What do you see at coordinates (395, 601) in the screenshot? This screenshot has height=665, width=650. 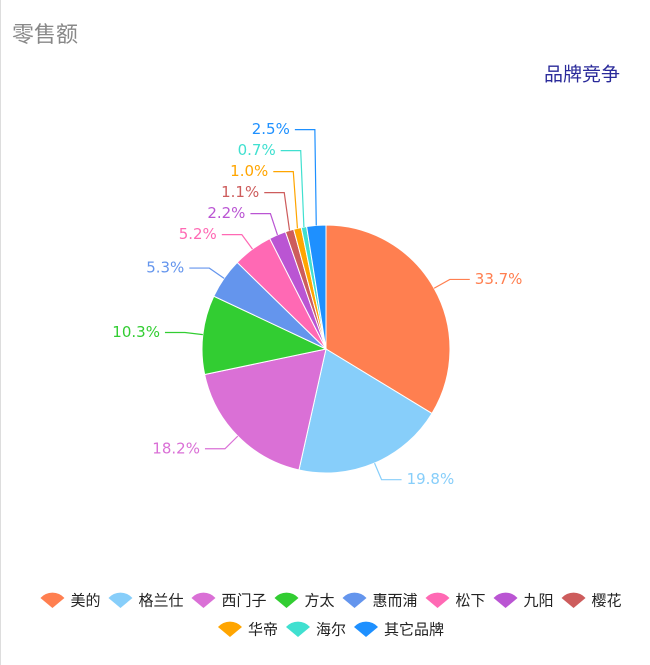 I see `legend-label: 惠而浦` at bounding box center [395, 601].